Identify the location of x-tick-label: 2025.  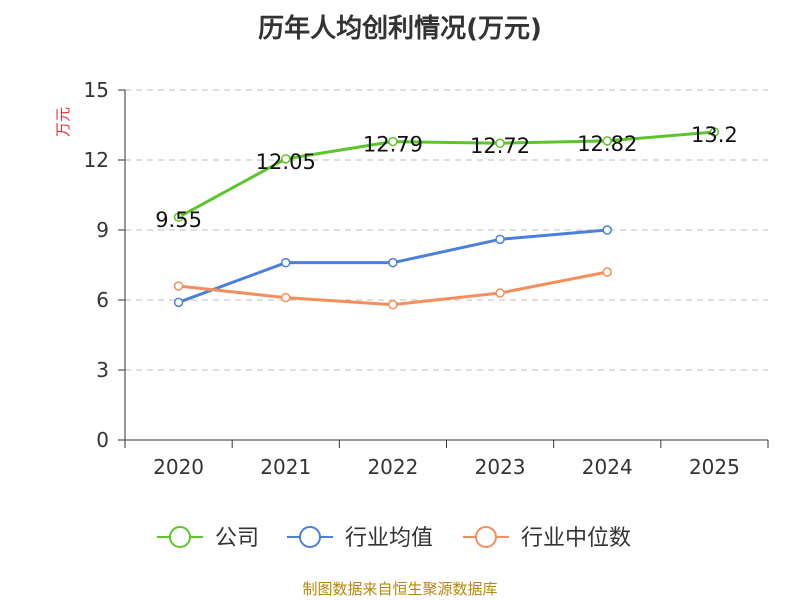
(714, 467).